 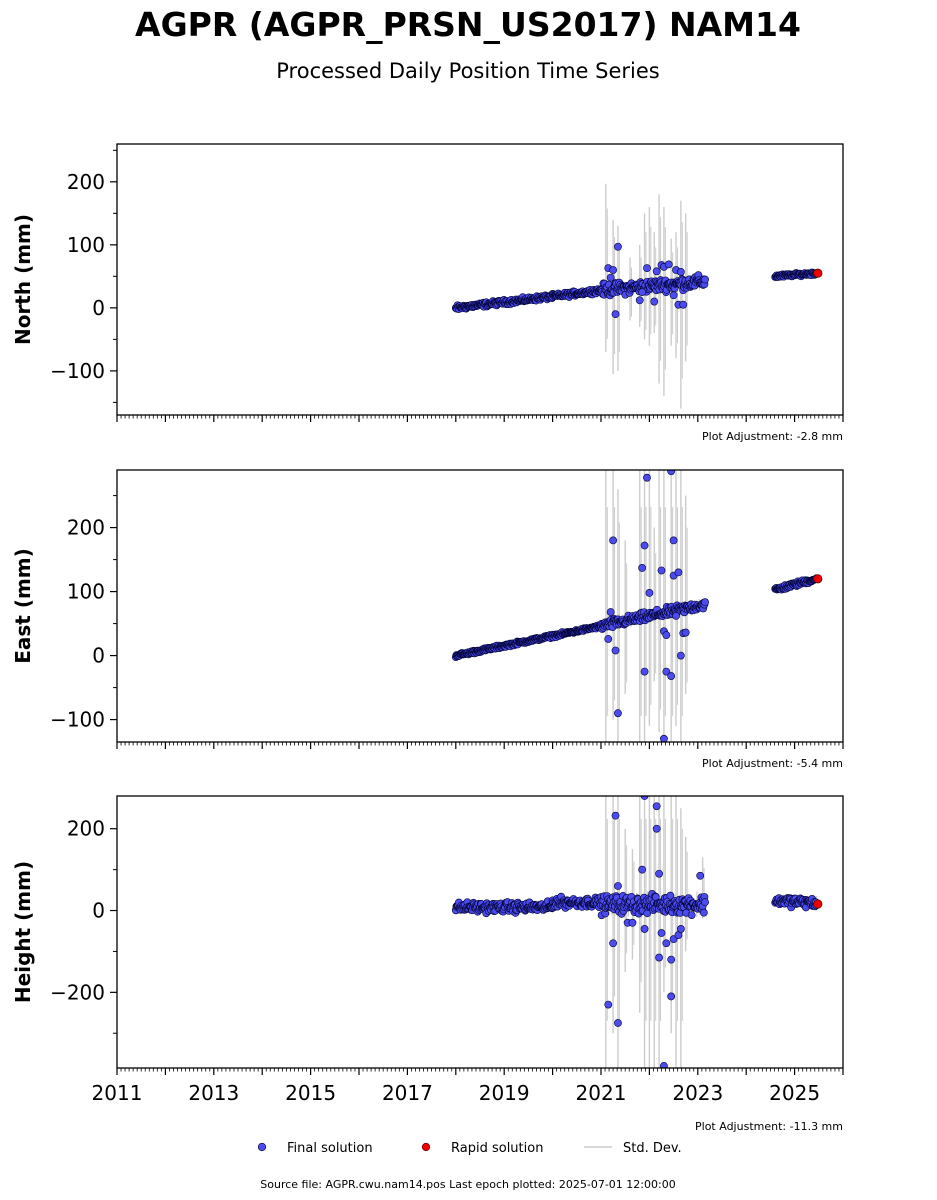 What do you see at coordinates (407, 1093) in the screenshot?
I see `x-tick-label: 2017` at bounding box center [407, 1093].